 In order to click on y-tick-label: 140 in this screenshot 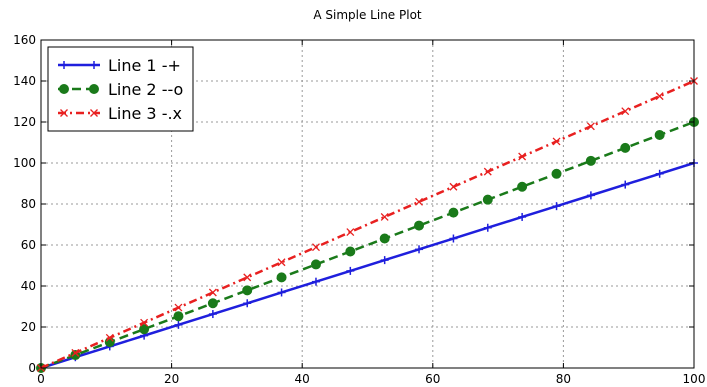, I will do `click(24, 81)`.